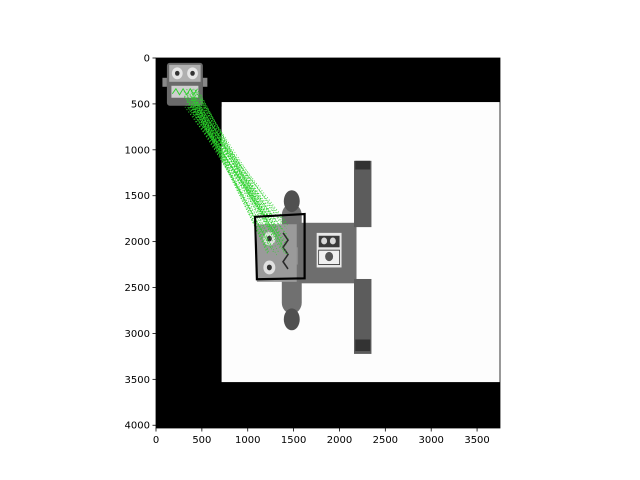 The height and width of the screenshot is (480, 640). Describe the element at coordinates (363, 257) in the screenshot. I see `robot-right-arm` at that location.